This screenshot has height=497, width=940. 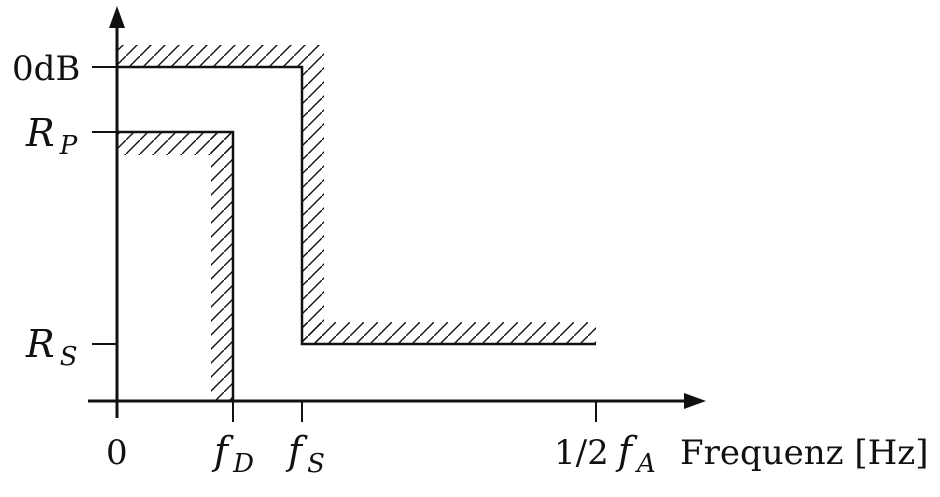 What do you see at coordinates (40, 133) in the screenshot?
I see `label-rp-main: R` at bounding box center [40, 133].